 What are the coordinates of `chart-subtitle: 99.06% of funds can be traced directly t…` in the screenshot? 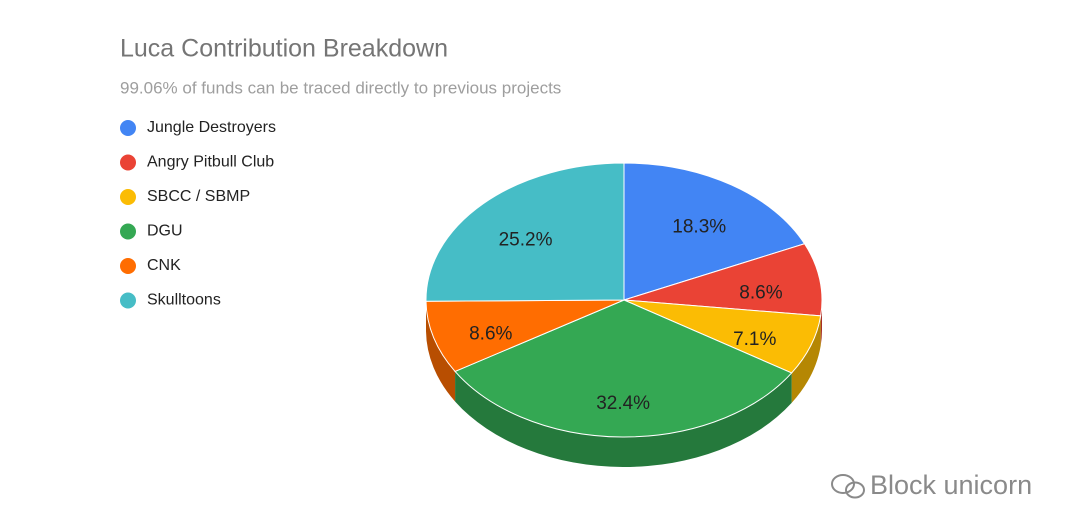 It's located at (340, 87).